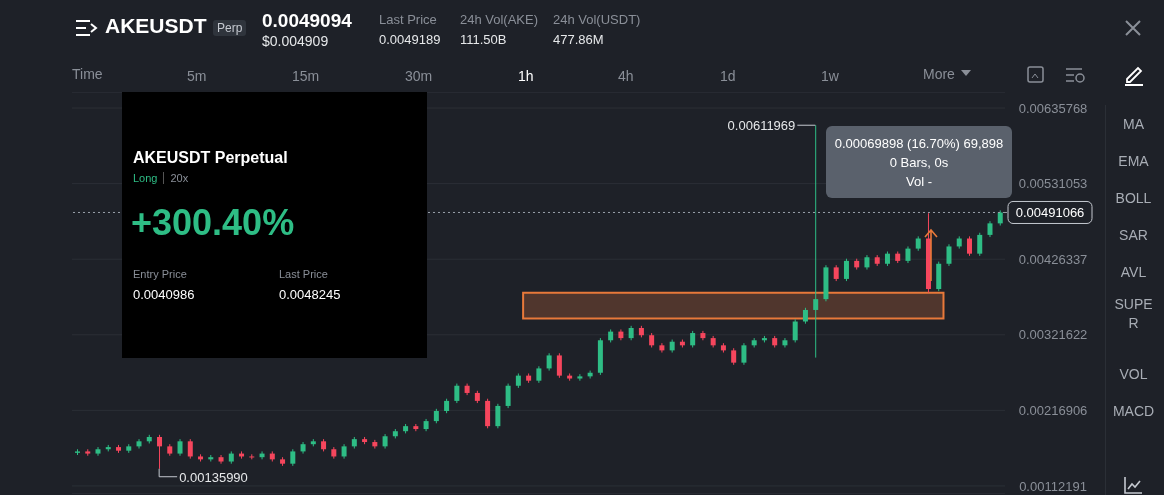 This screenshot has width=1164, height=495. What do you see at coordinates (1133, 124) in the screenshot?
I see `text: MA` at bounding box center [1133, 124].